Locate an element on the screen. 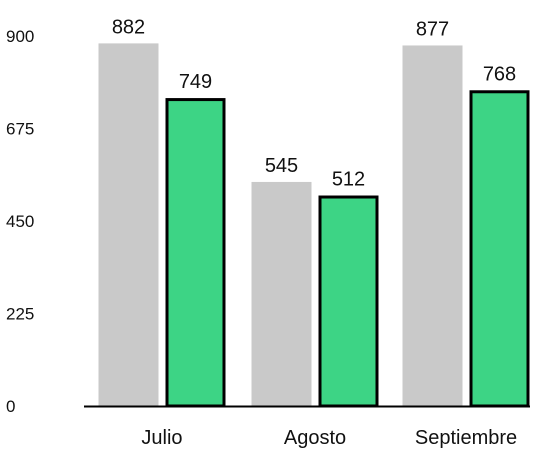 This screenshot has height=450, width=542. y-axis-ticks: 0 225 450 675 900 is located at coordinates (20, 221).